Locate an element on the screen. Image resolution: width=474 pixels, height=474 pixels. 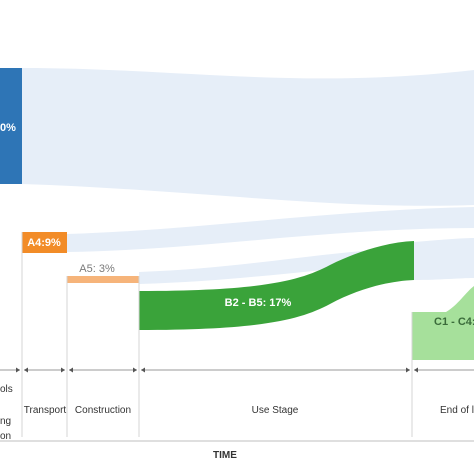
a4-block is located at coordinates (44, 242).